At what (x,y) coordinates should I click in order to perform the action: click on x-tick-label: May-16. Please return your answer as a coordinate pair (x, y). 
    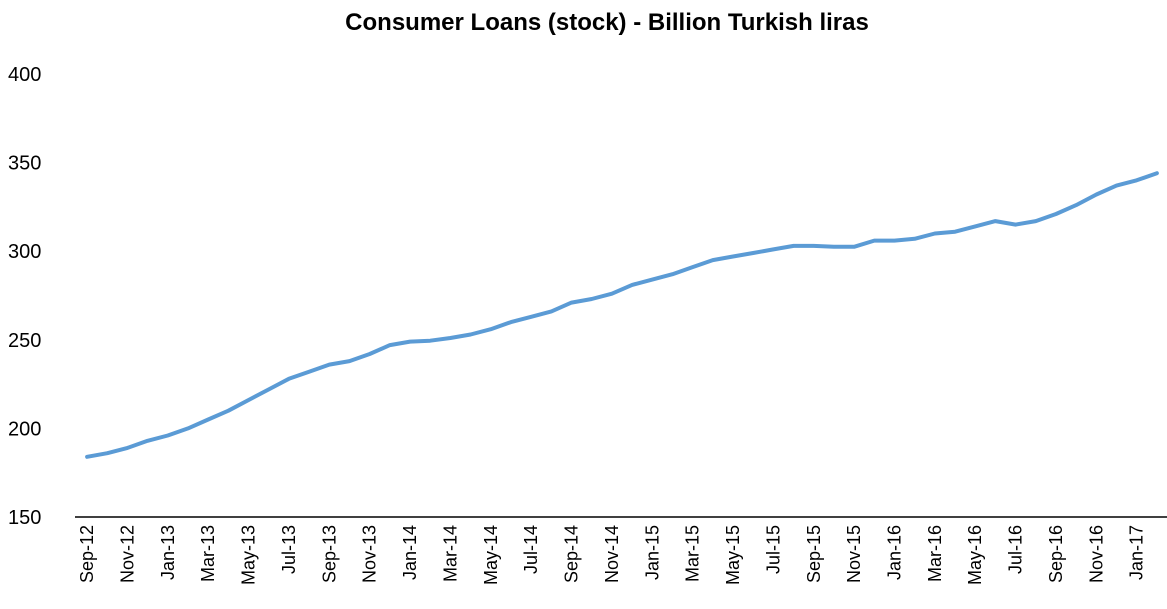
    Looking at the image, I should click on (975, 555).